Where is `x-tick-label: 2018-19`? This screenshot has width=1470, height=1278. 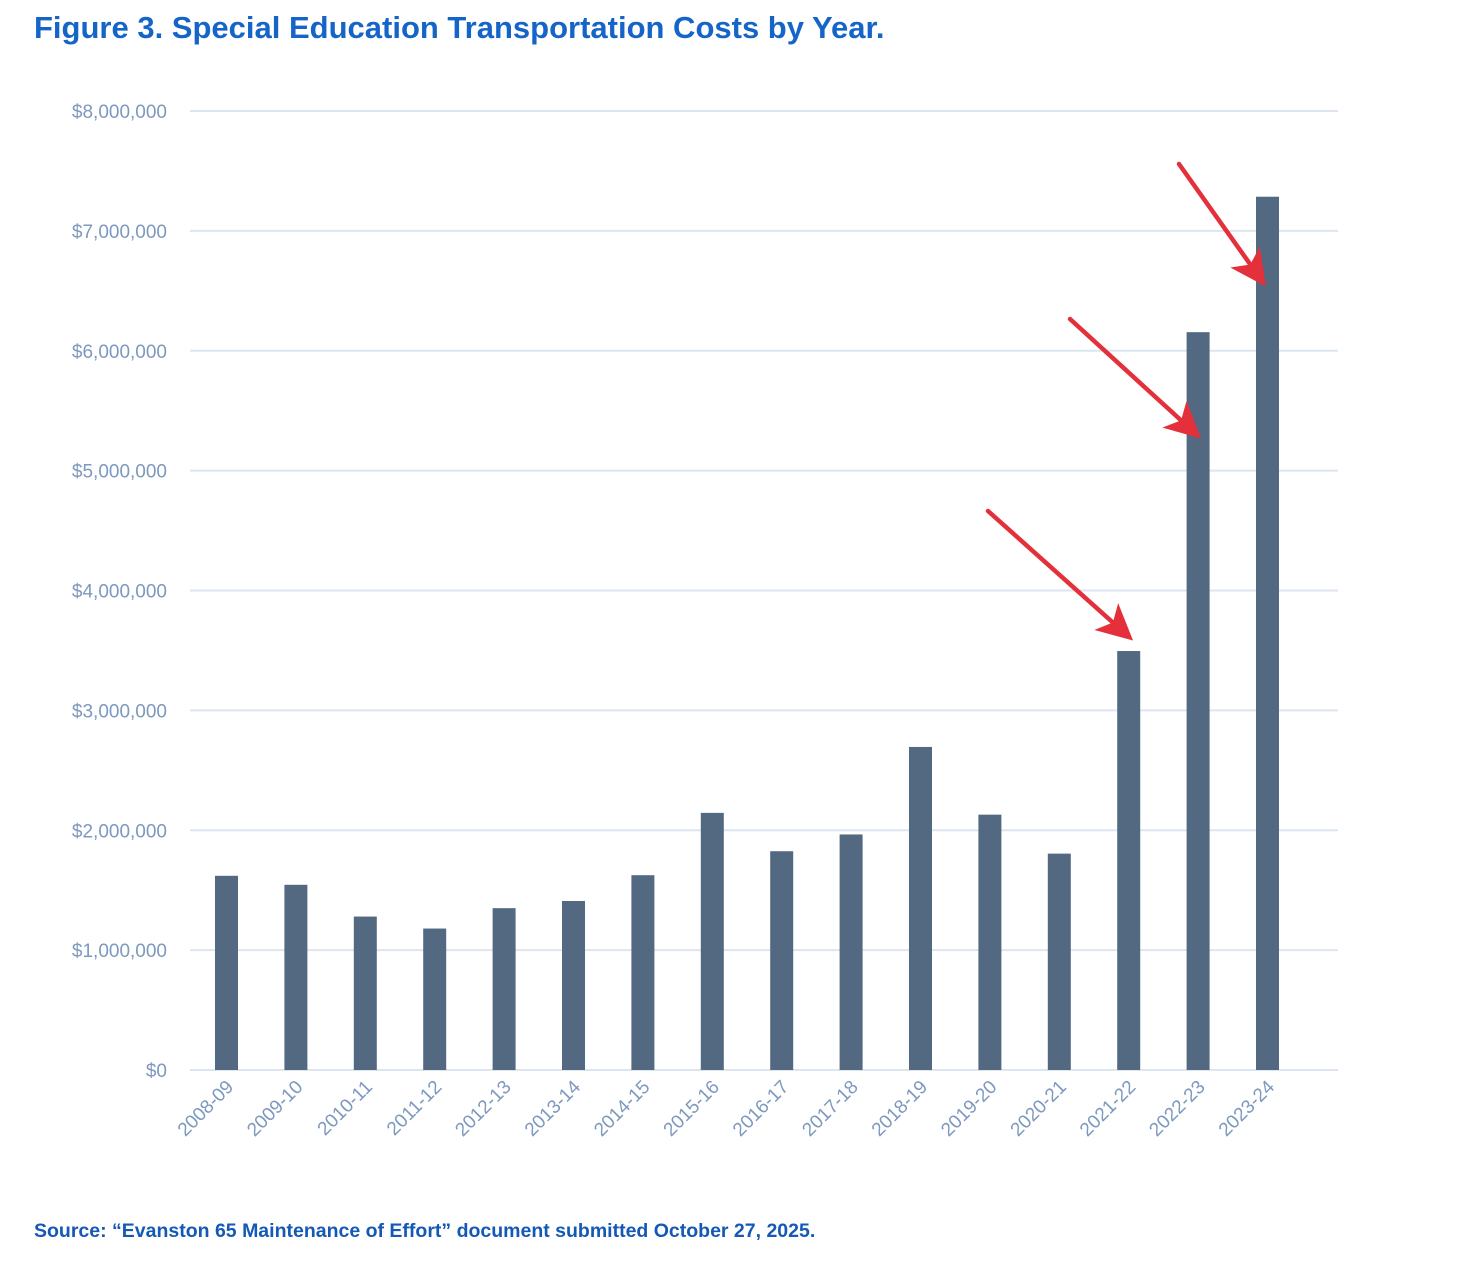 x-tick-label: 2018-19 is located at coordinates (900, 1109).